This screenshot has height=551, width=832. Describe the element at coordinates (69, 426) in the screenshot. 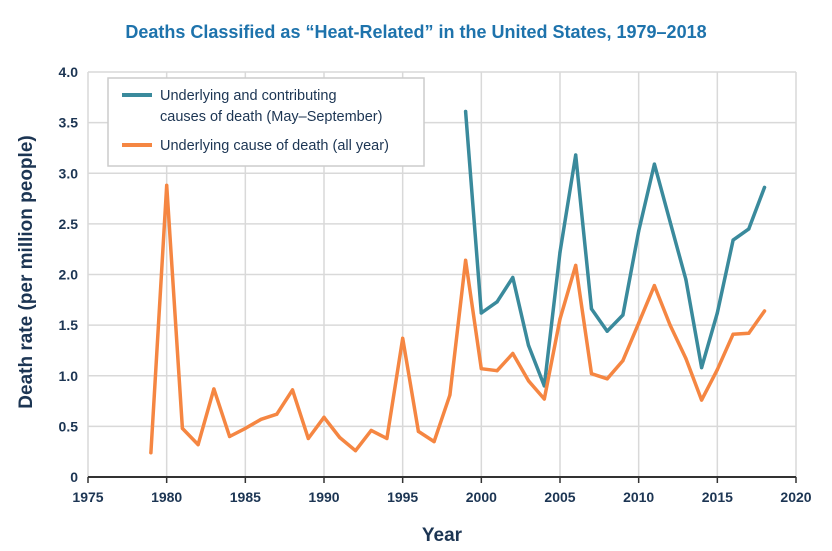

I see `y-tick-label: 0.5` at that location.